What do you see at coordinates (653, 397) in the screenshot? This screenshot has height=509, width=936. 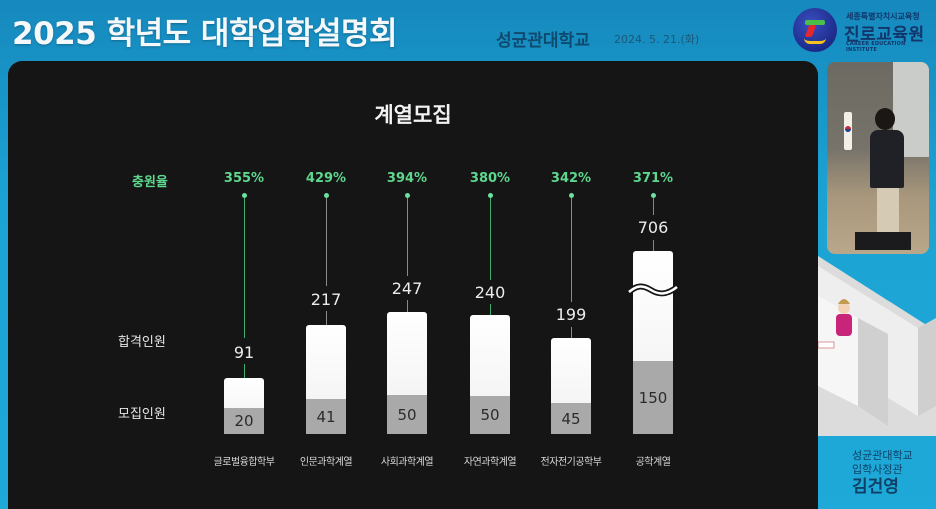 I see `quota-bar: 150` at bounding box center [653, 397].